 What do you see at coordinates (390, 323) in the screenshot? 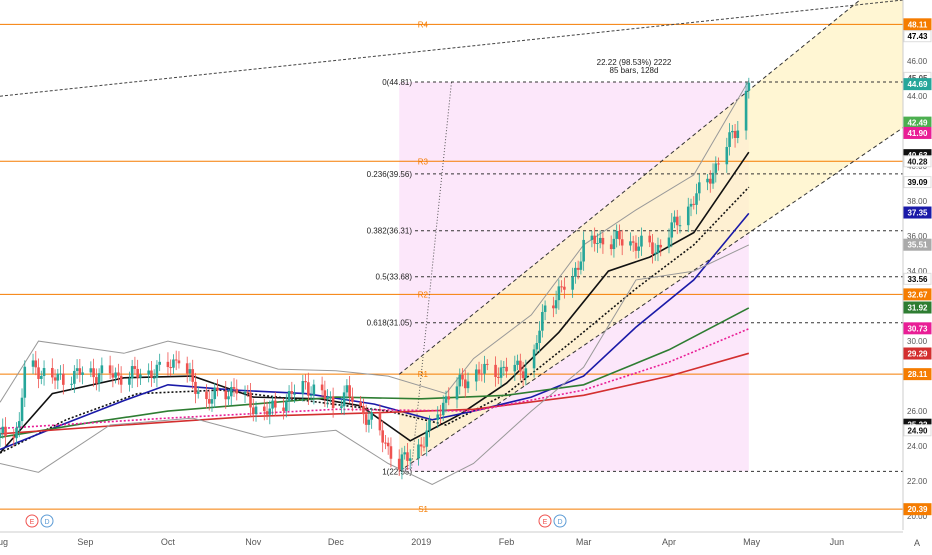
I see `fib-label: 0.618(31.05)` at bounding box center [390, 323].